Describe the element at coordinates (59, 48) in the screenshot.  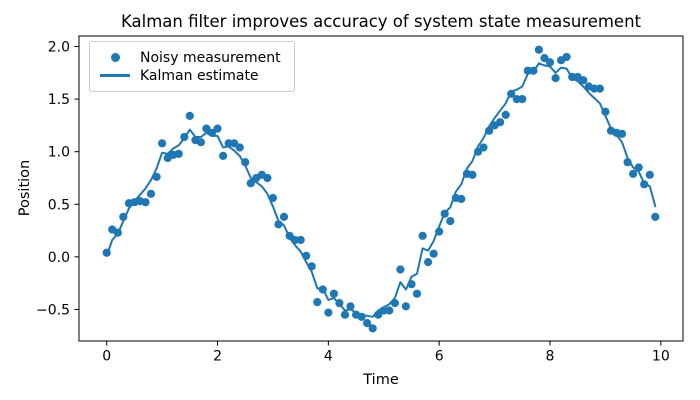
I see `y-tick-label: 2.0` at that location.